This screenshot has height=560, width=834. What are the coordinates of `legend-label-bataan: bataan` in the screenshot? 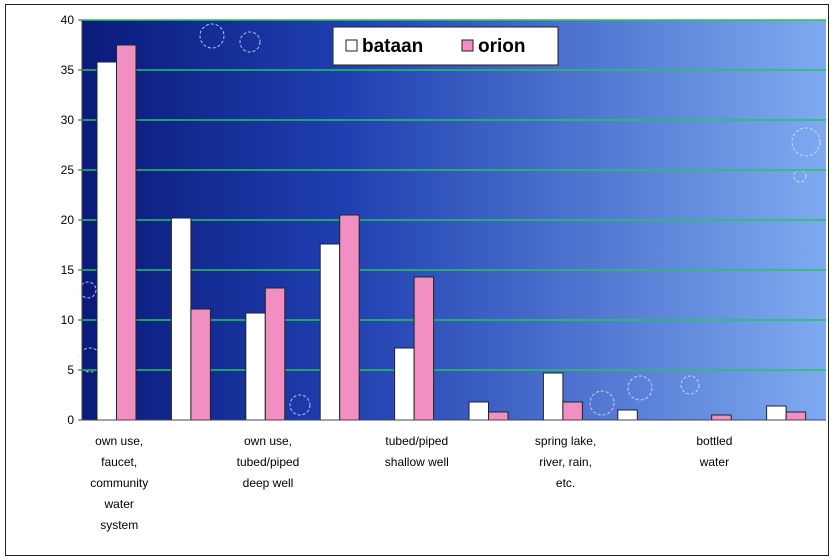 It's located at (392, 46).